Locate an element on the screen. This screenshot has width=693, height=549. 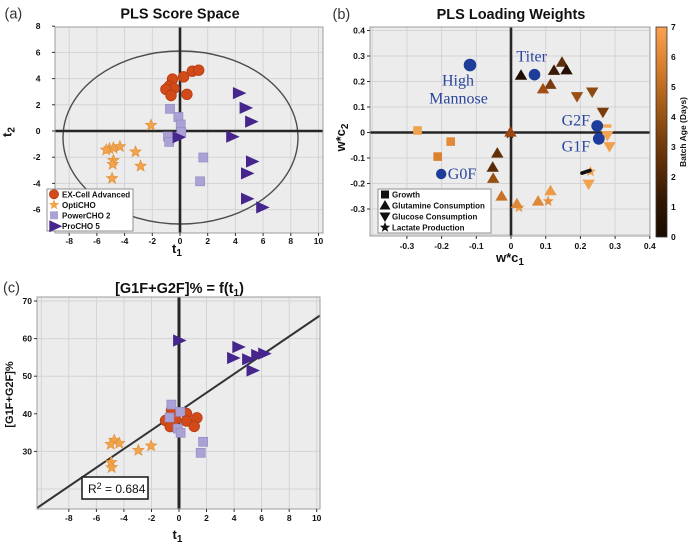
svg-text: 3 is located at coordinates (673, 147).